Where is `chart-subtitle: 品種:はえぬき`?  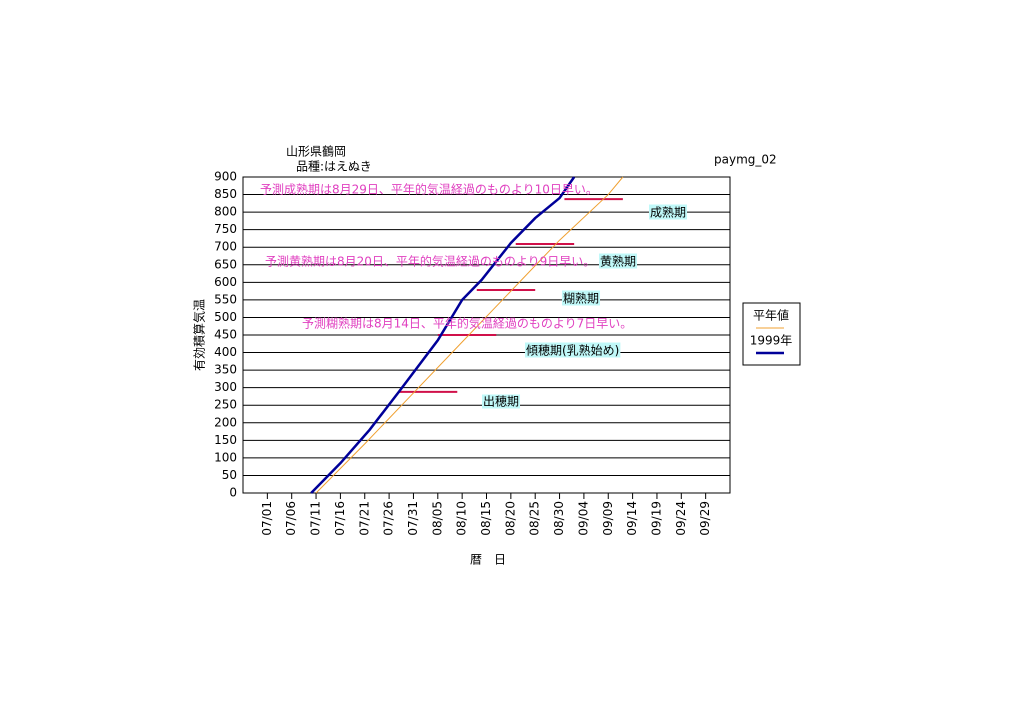 chart-subtitle: 品種:はえぬき is located at coordinates (334, 167).